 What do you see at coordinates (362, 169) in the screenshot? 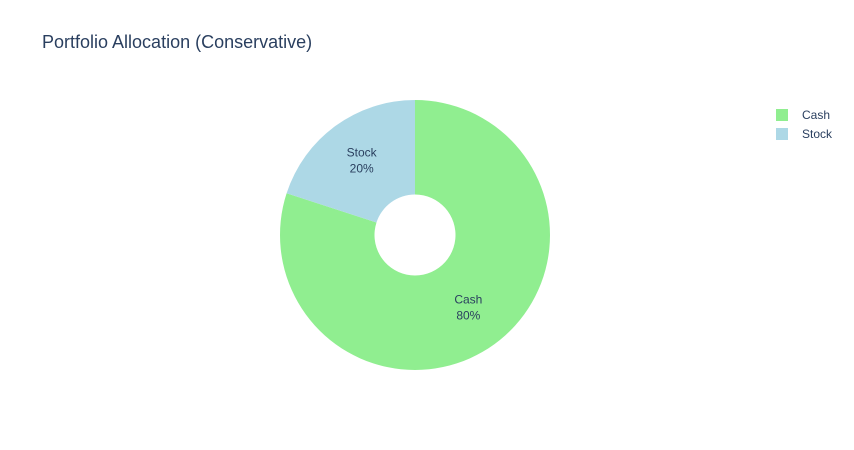
I see `slice-percent-stock: 20%` at bounding box center [362, 169].